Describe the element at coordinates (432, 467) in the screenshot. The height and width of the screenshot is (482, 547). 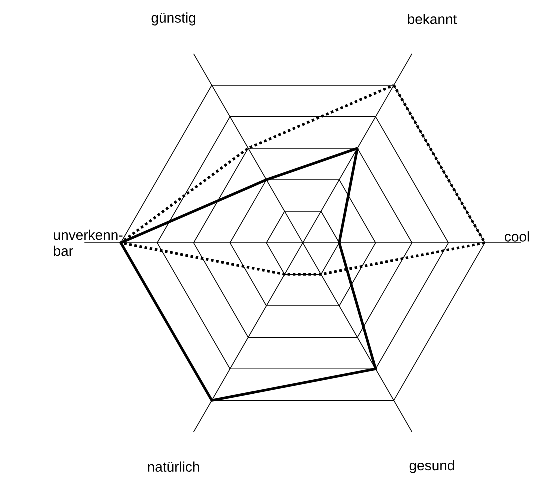
I see `spoke-label: gesund` at that location.